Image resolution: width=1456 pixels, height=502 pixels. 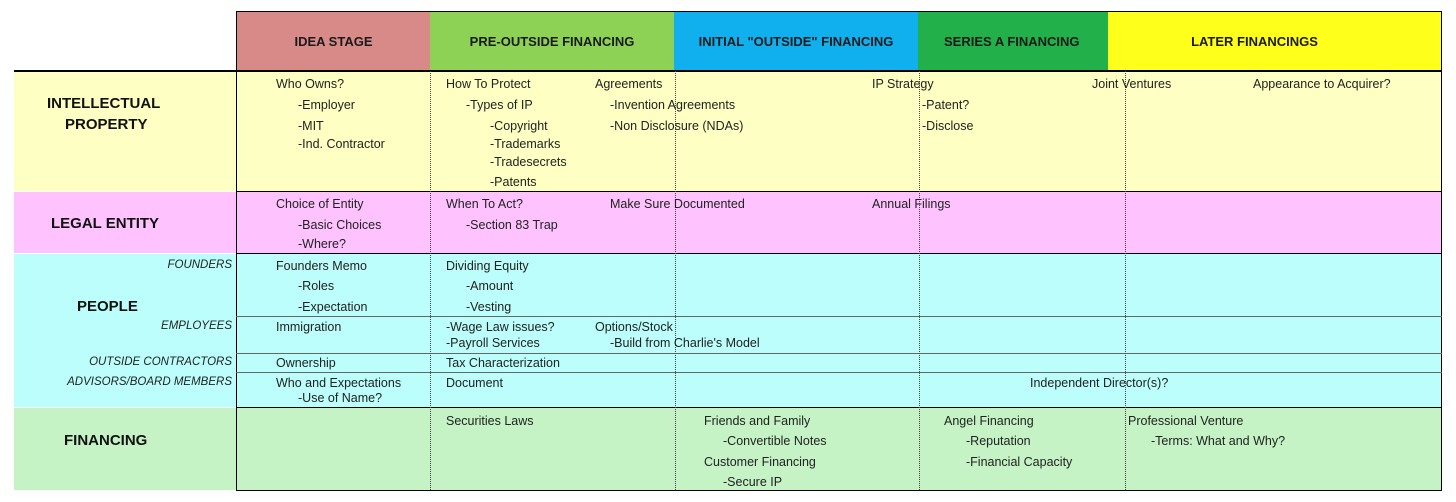 What do you see at coordinates (513, 182) in the screenshot?
I see `cell-text: -Patents` at bounding box center [513, 182].